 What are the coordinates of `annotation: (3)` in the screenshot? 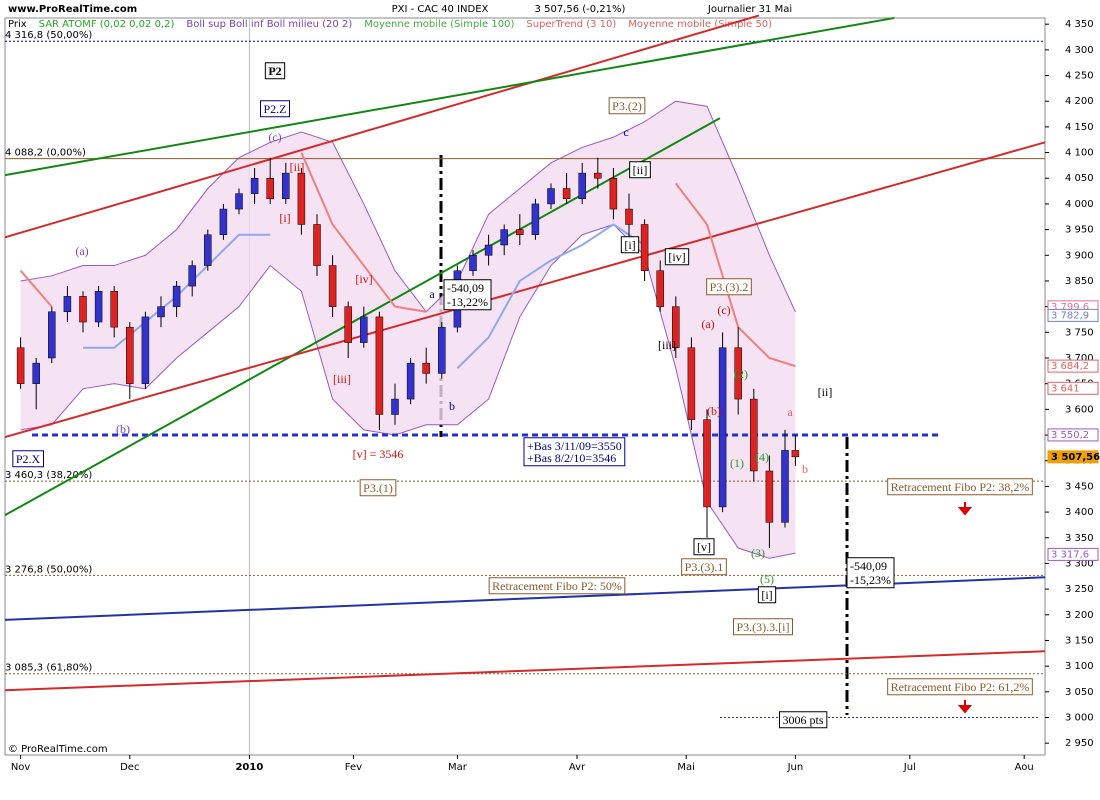 It's located at (758, 553).